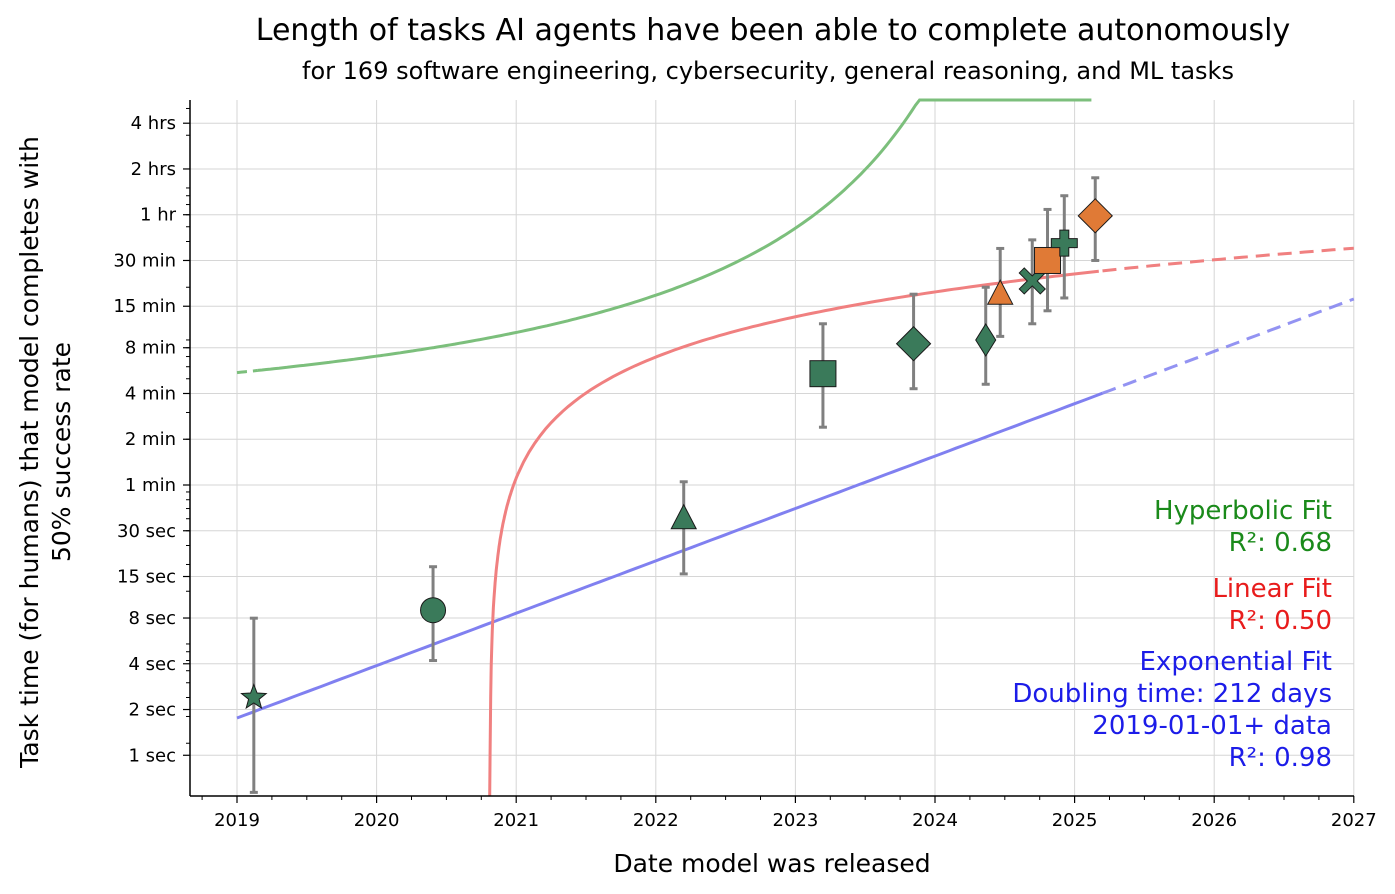  What do you see at coordinates (150, 393) in the screenshot?
I see `y-tick-label: 4 min` at bounding box center [150, 393].